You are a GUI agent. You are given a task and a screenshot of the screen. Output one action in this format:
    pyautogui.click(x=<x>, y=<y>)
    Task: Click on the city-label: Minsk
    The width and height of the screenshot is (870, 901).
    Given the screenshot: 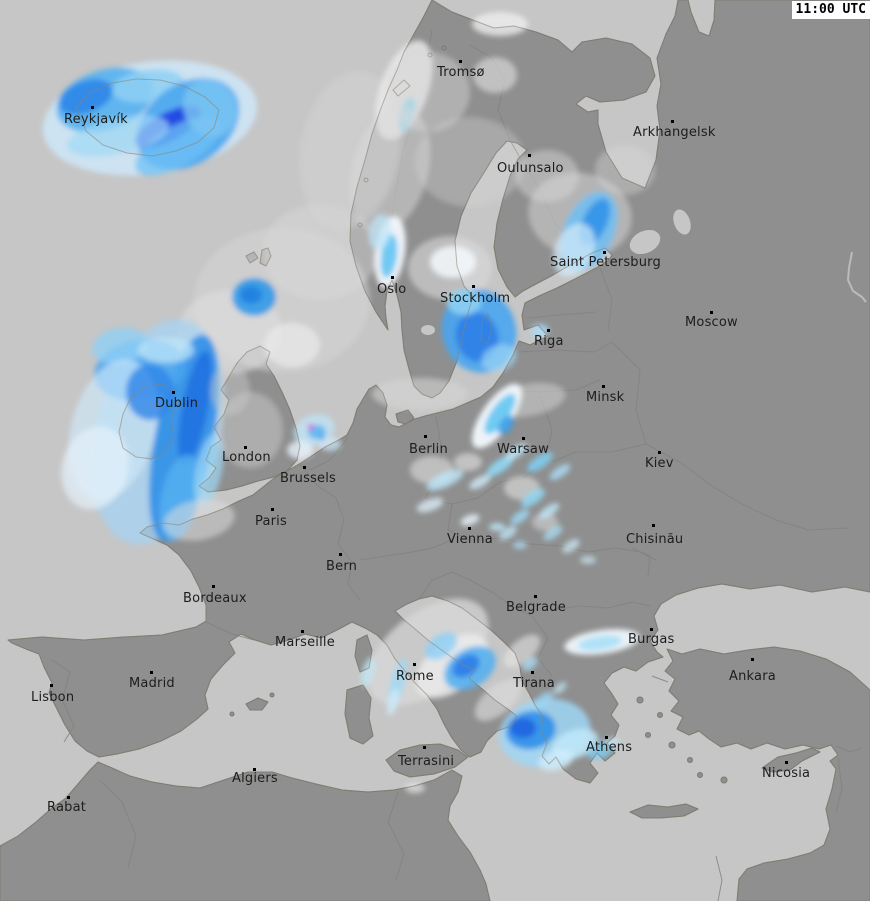 What is the action you would take?
    pyautogui.click(x=605, y=397)
    